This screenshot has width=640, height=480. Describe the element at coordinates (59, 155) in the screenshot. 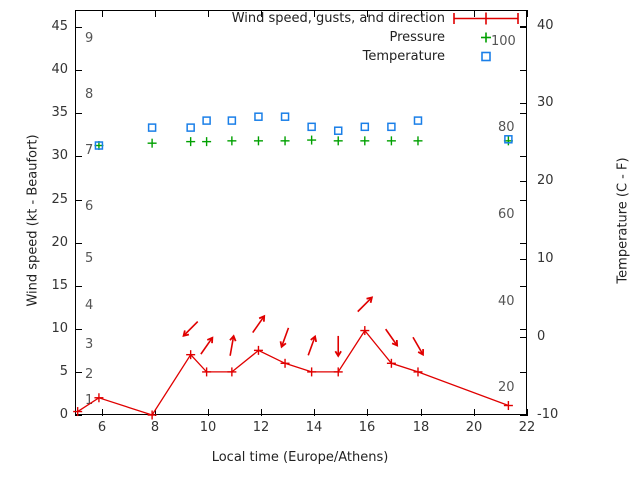

I see `y-tick-label: 30` at that location.